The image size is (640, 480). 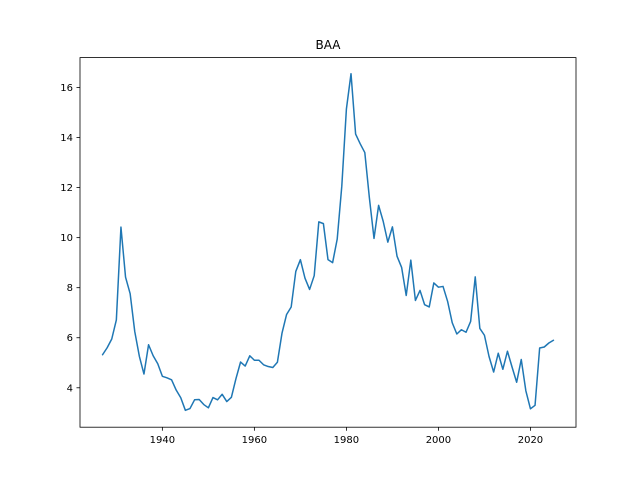 I want to click on x-axis: 1940 1960 1980 2000 2020, so click(x=346, y=436).